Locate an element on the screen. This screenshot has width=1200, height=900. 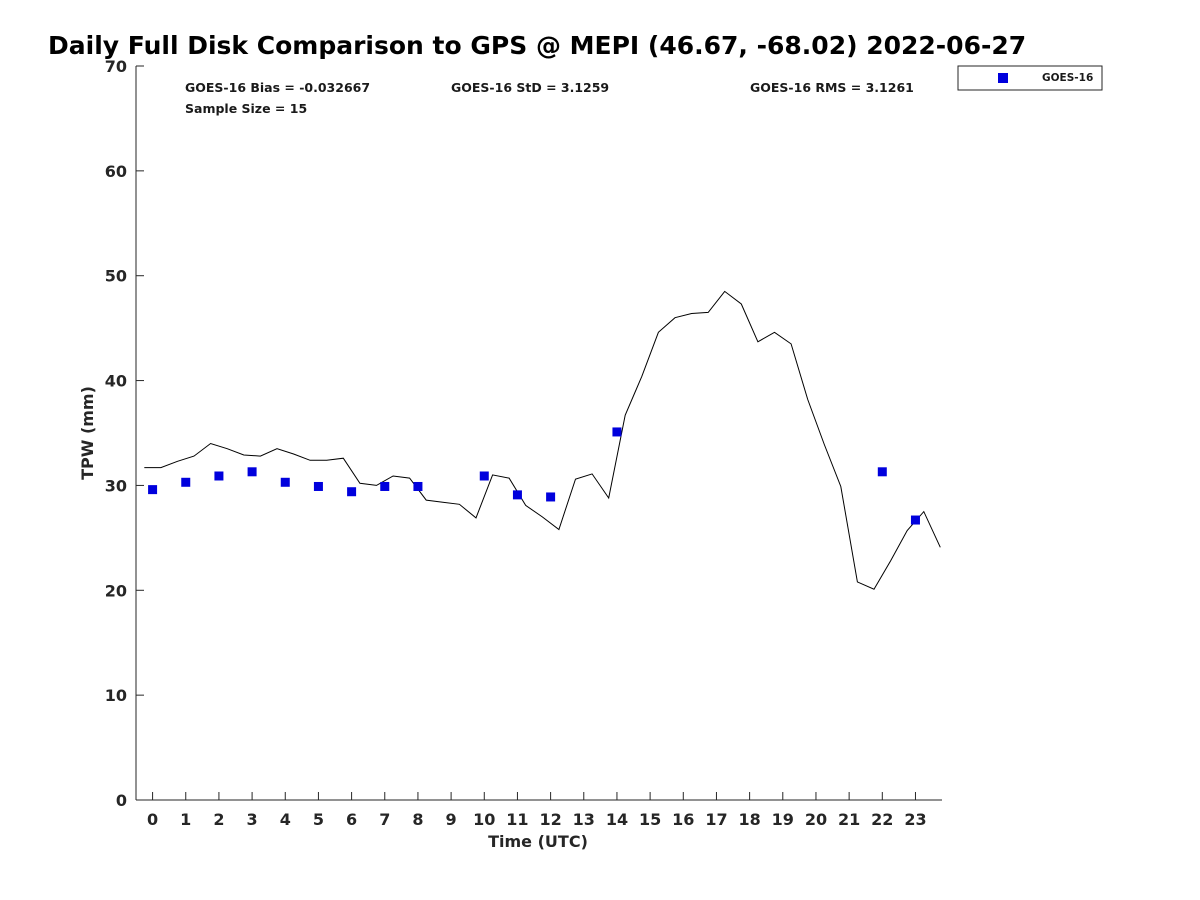
stat-rms: GOES-16 RMS = 3.1261 is located at coordinates (832, 87).